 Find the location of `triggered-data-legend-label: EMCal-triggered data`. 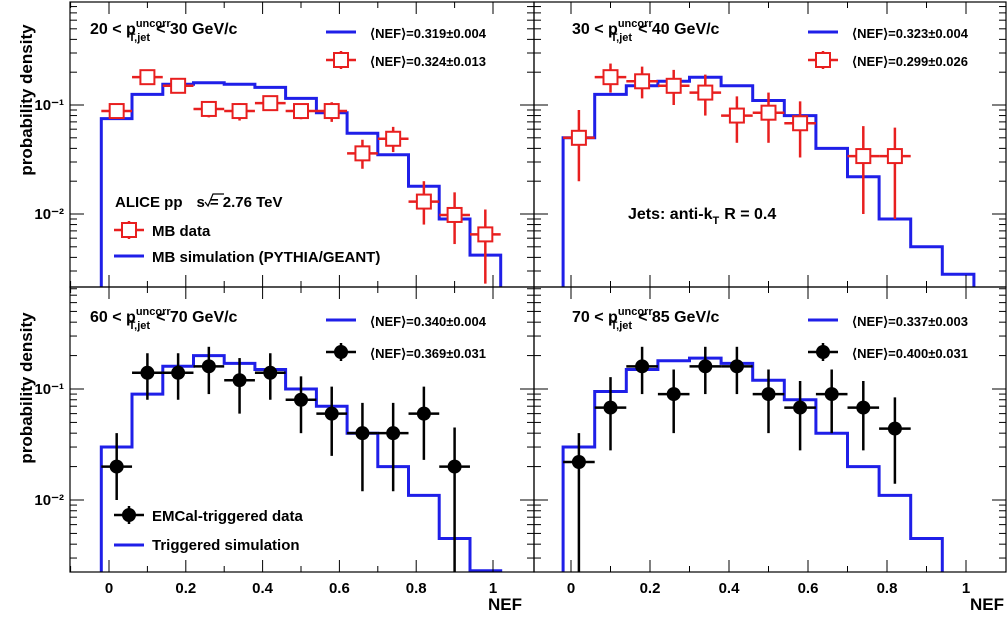

triggered-data-legend-label: EMCal-triggered data is located at coordinates (228, 516).